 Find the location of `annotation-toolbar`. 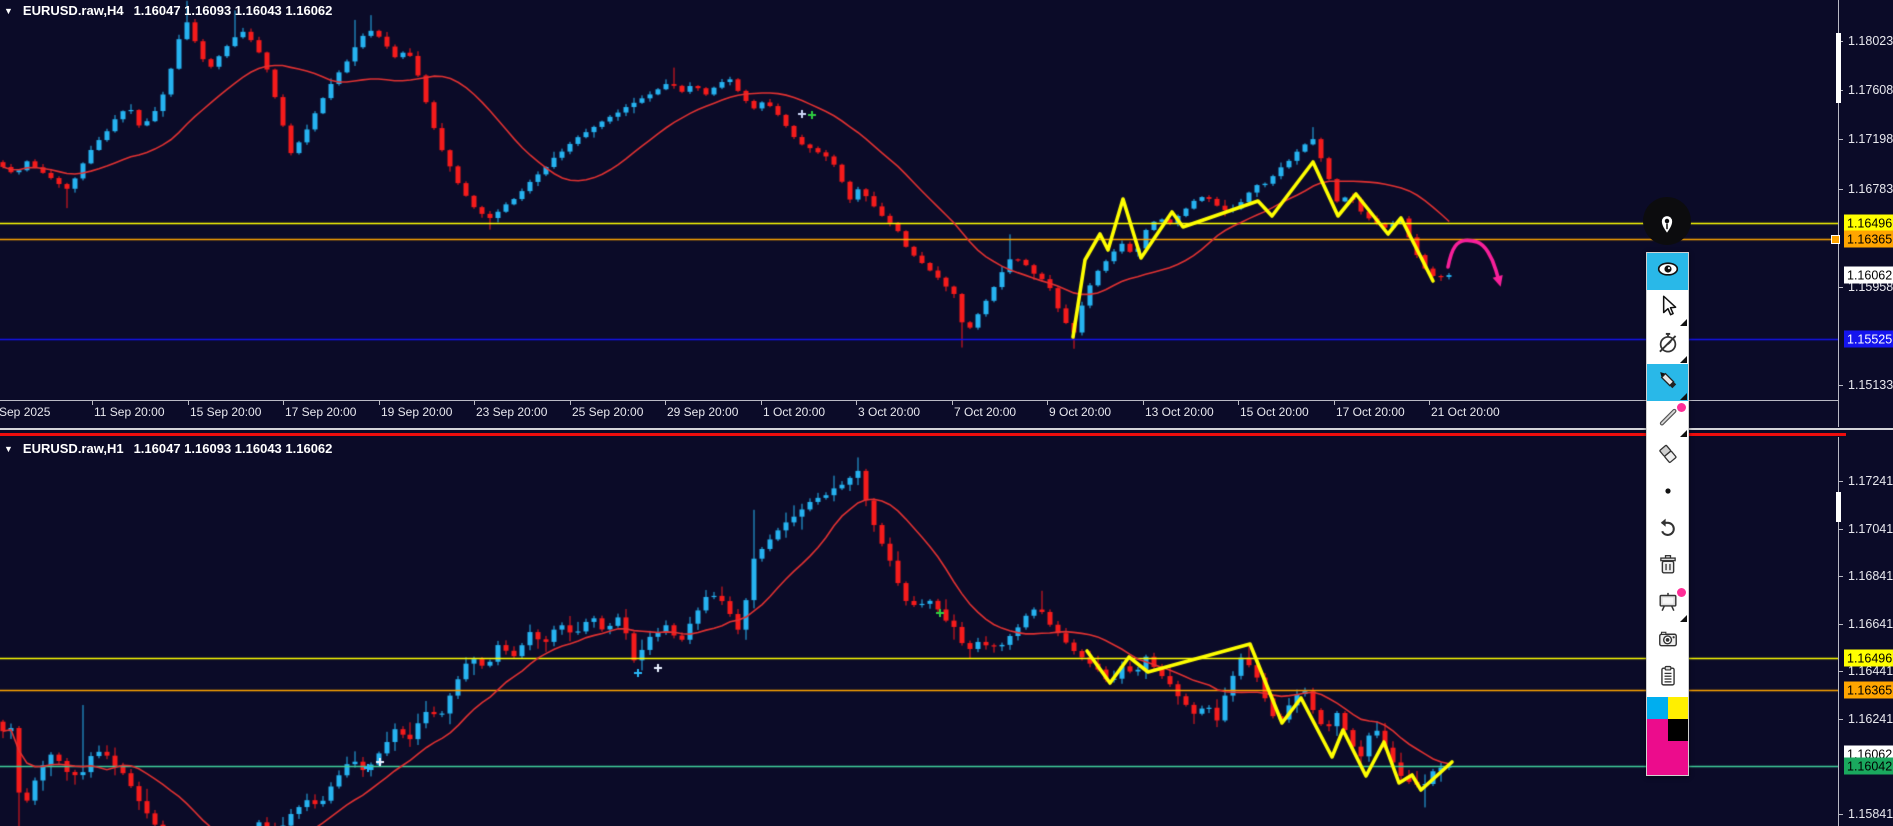

annotation-toolbar is located at coordinates (1667, 514).